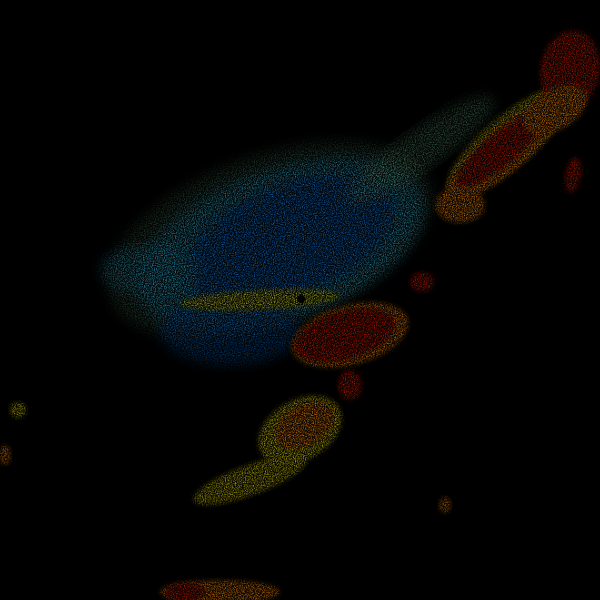 Image resolution: width=600 pixels, height=600 pixels. What do you see at coordinates (290, 240) in the screenshot?
I see `echo-blue-core` at bounding box center [290, 240].